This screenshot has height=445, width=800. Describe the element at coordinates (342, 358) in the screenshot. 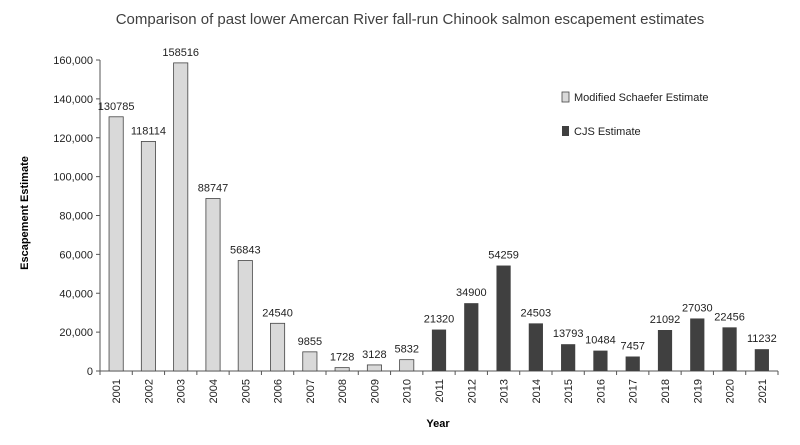

I see `data-label-2008: 1728` at that location.